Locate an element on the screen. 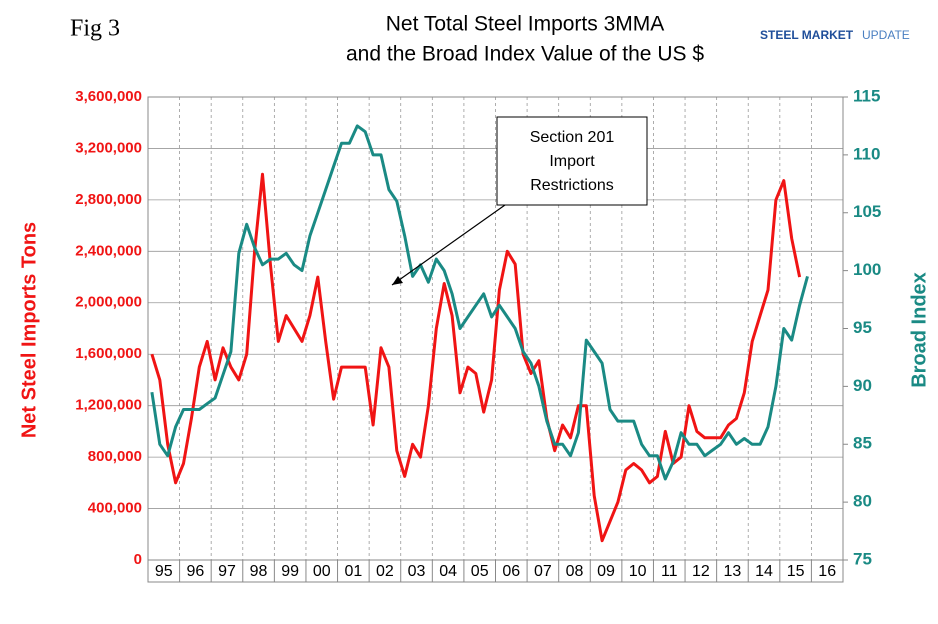 Image resolution: width=938 pixels, height=624 pixels. x-tick-label: 14 is located at coordinates (764, 571).